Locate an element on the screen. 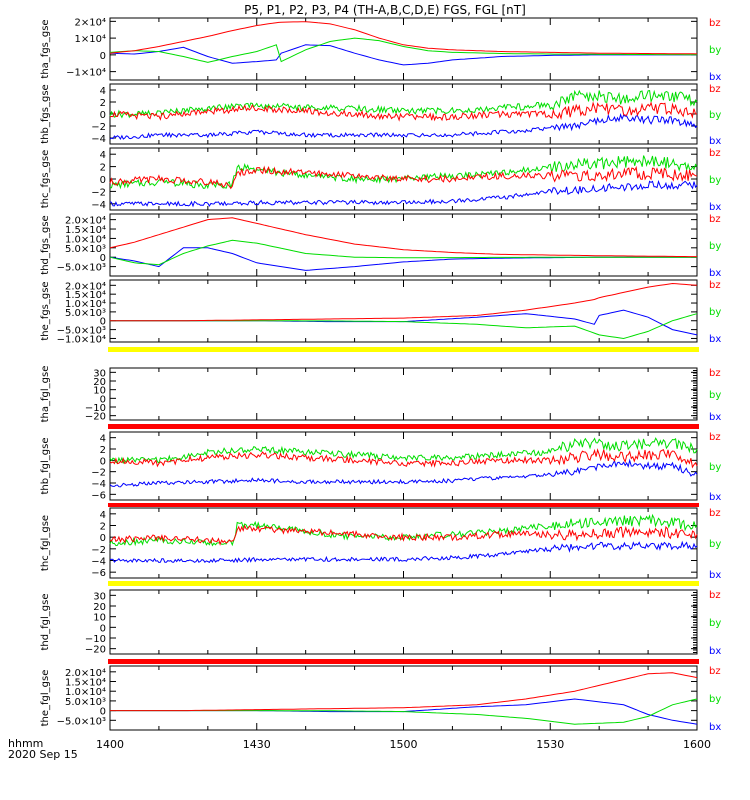 The height and width of the screenshot is (800, 750). panel-thc_fgs_gse: −4 −202 4 thc_fgs_gse bz by bx is located at coordinates (380, 180).